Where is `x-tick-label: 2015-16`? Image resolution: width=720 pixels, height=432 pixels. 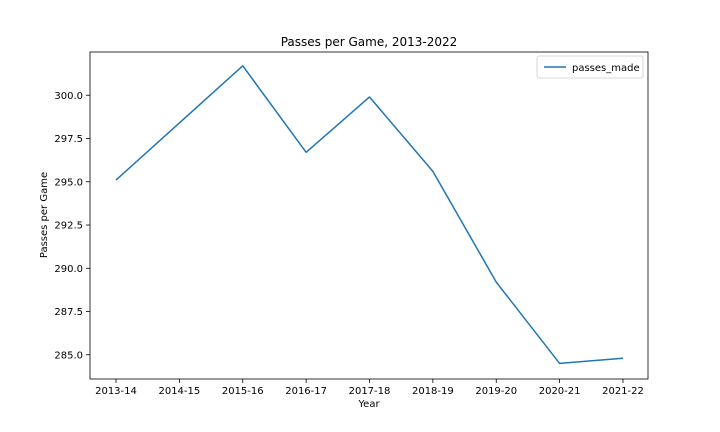 x-tick-label: 2015-16 is located at coordinates (243, 391).